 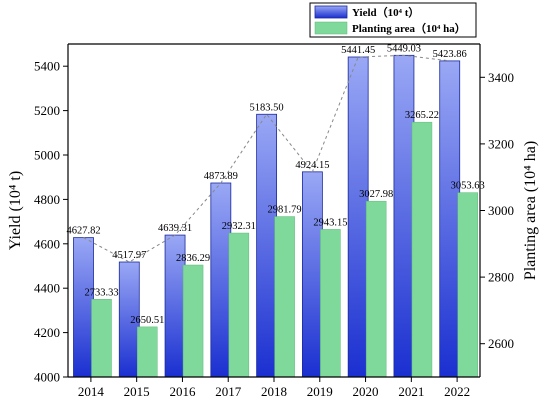 What do you see at coordinates (193, 321) in the screenshot?
I see `planting-area-bar-2016` at bounding box center [193, 321].